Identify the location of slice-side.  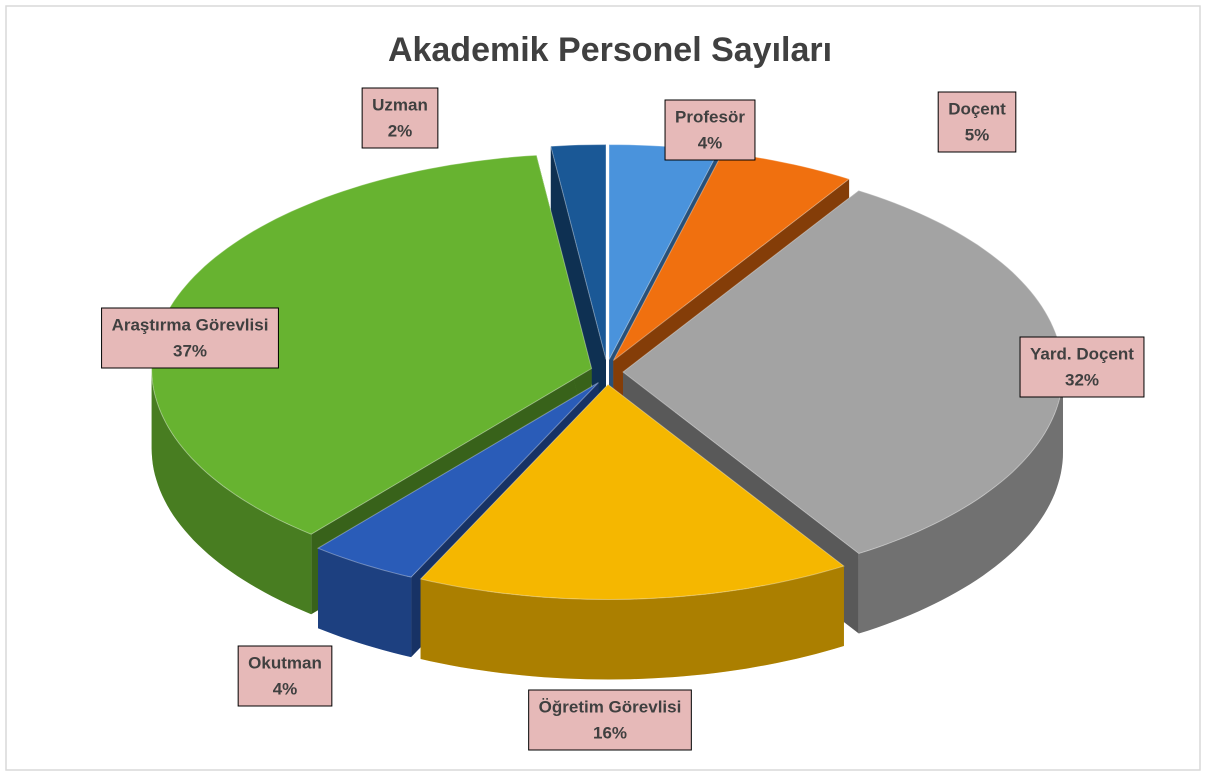
(578, 293).